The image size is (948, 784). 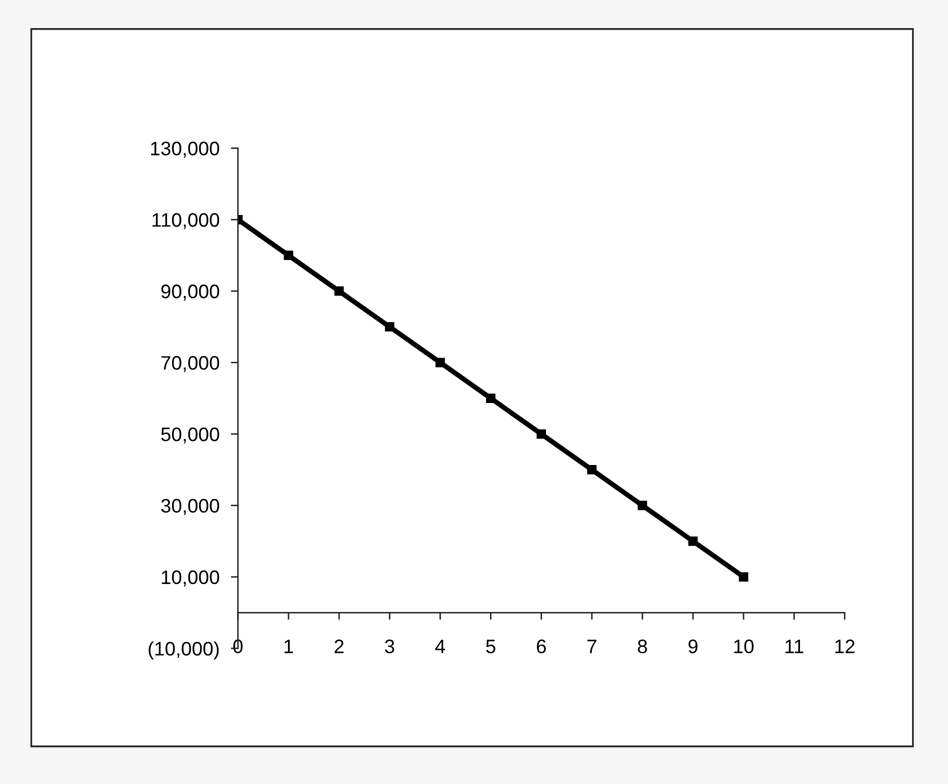 What do you see at coordinates (288, 647) in the screenshot?
I see `x-tick-label: 1` at bounding box center [288, 647].